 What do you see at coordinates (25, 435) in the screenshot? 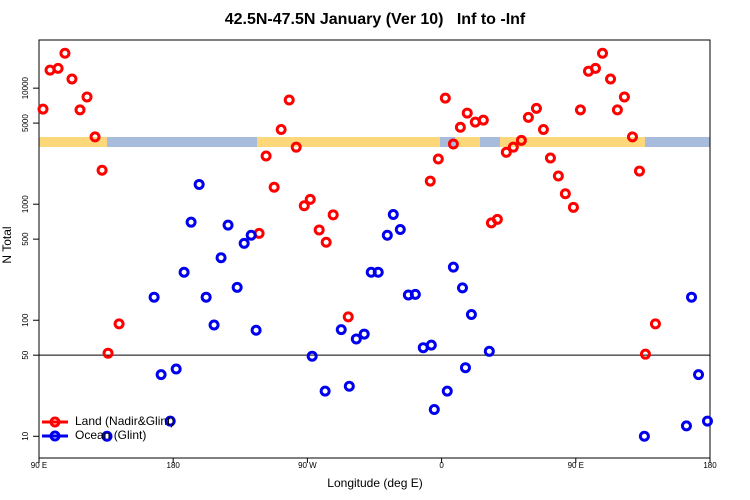
I see `y-tick-label: 10` at bounding box center [25, 435].